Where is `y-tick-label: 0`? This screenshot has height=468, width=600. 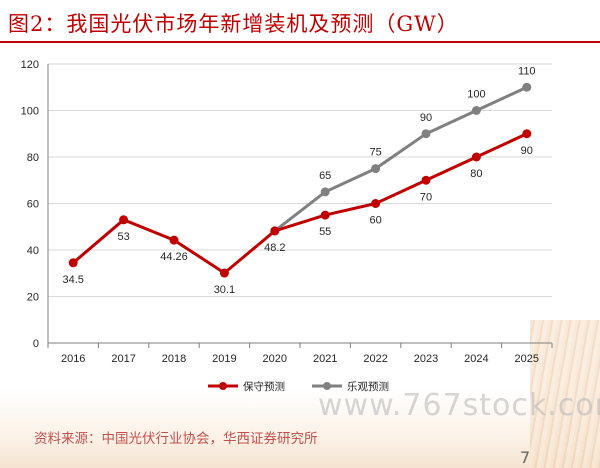 y-tick-label: 0 is located at coordinates (36, 344).